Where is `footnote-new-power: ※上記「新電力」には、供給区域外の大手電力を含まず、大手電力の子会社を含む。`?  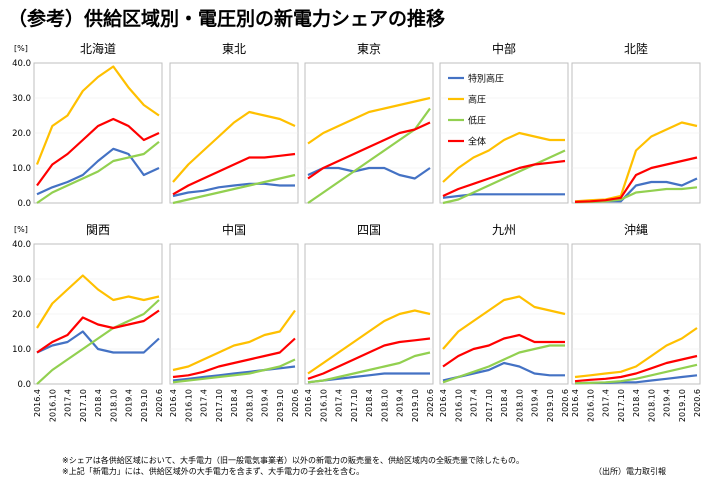 footnote-new-power: ※上記「新電力」には、供給区域外の大手電力を含まず、大手電力の子会社を含む。 is located at coordinates (213, 471).